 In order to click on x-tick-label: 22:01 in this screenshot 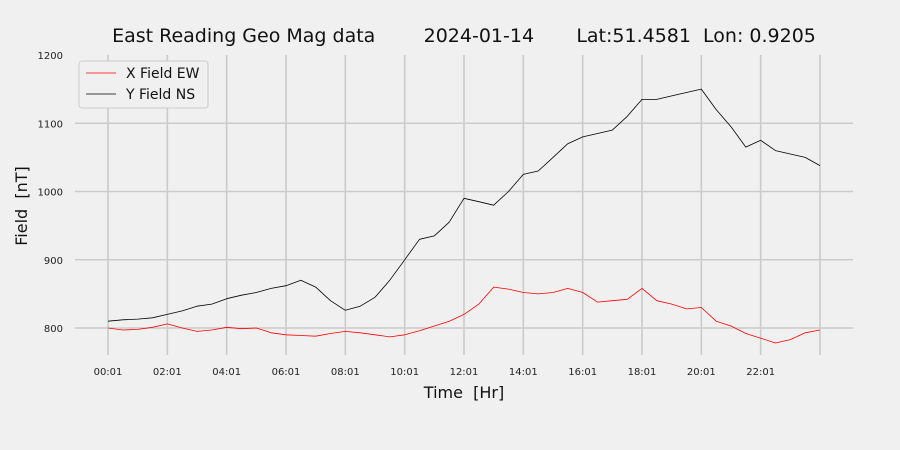, I will do `click(760, 372)`.